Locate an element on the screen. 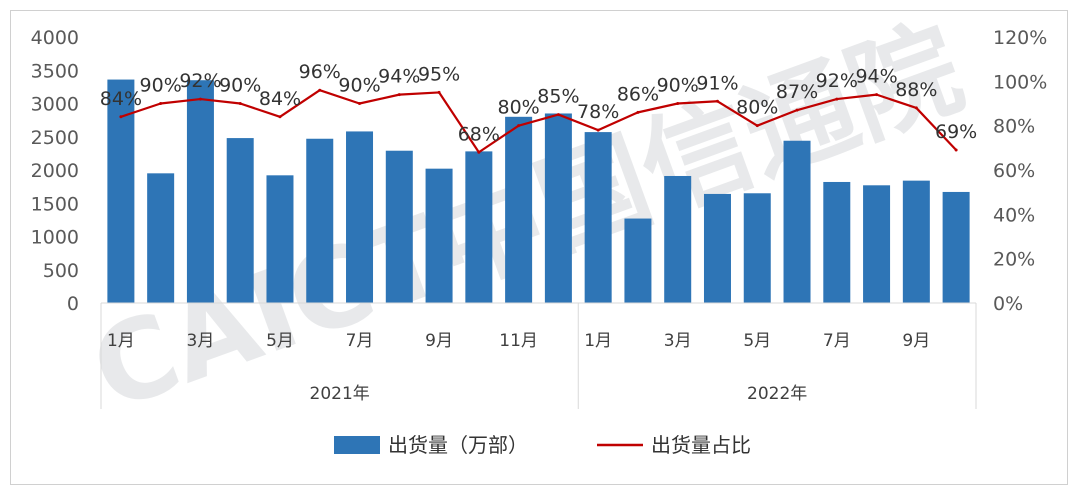 This screenshot has height=495, width=1080. data-label: 68% is located at coordinates (479, 134).